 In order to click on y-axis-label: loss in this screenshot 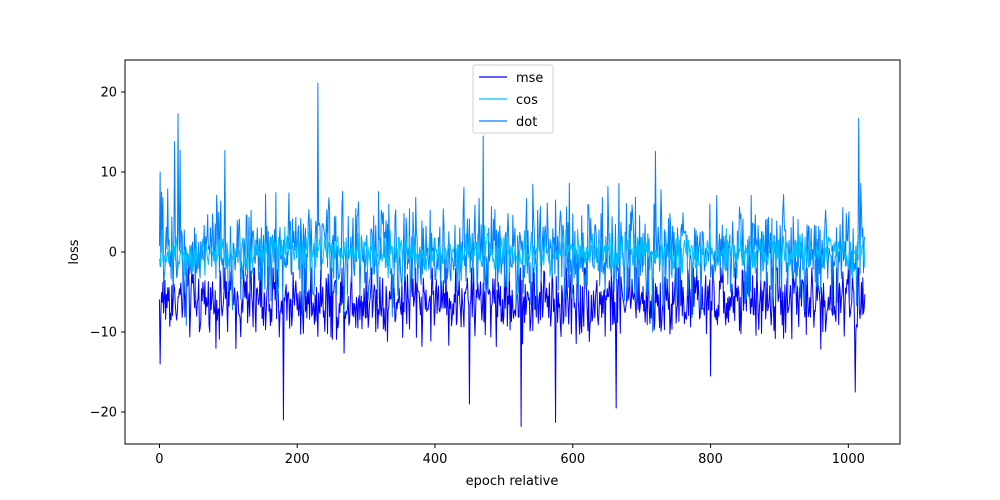, I will do `click(74, 251)`.